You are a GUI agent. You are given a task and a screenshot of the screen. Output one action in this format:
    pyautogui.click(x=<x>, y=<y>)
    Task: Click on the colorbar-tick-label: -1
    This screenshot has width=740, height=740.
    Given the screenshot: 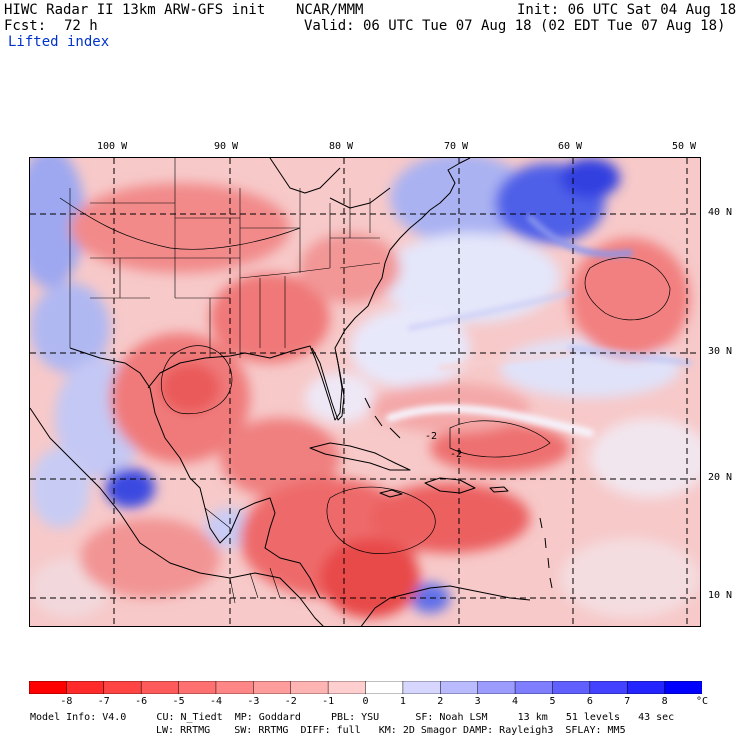 What is the action you would take?
    pyautogui.click(x=328, y=701)
    